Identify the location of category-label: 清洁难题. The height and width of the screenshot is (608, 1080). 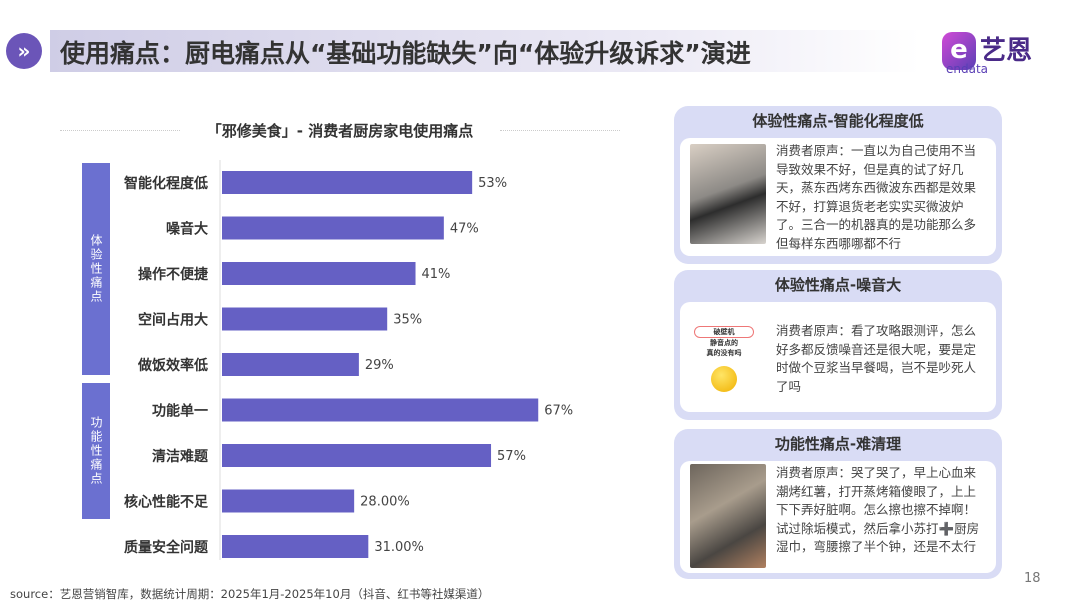
(180, 456).